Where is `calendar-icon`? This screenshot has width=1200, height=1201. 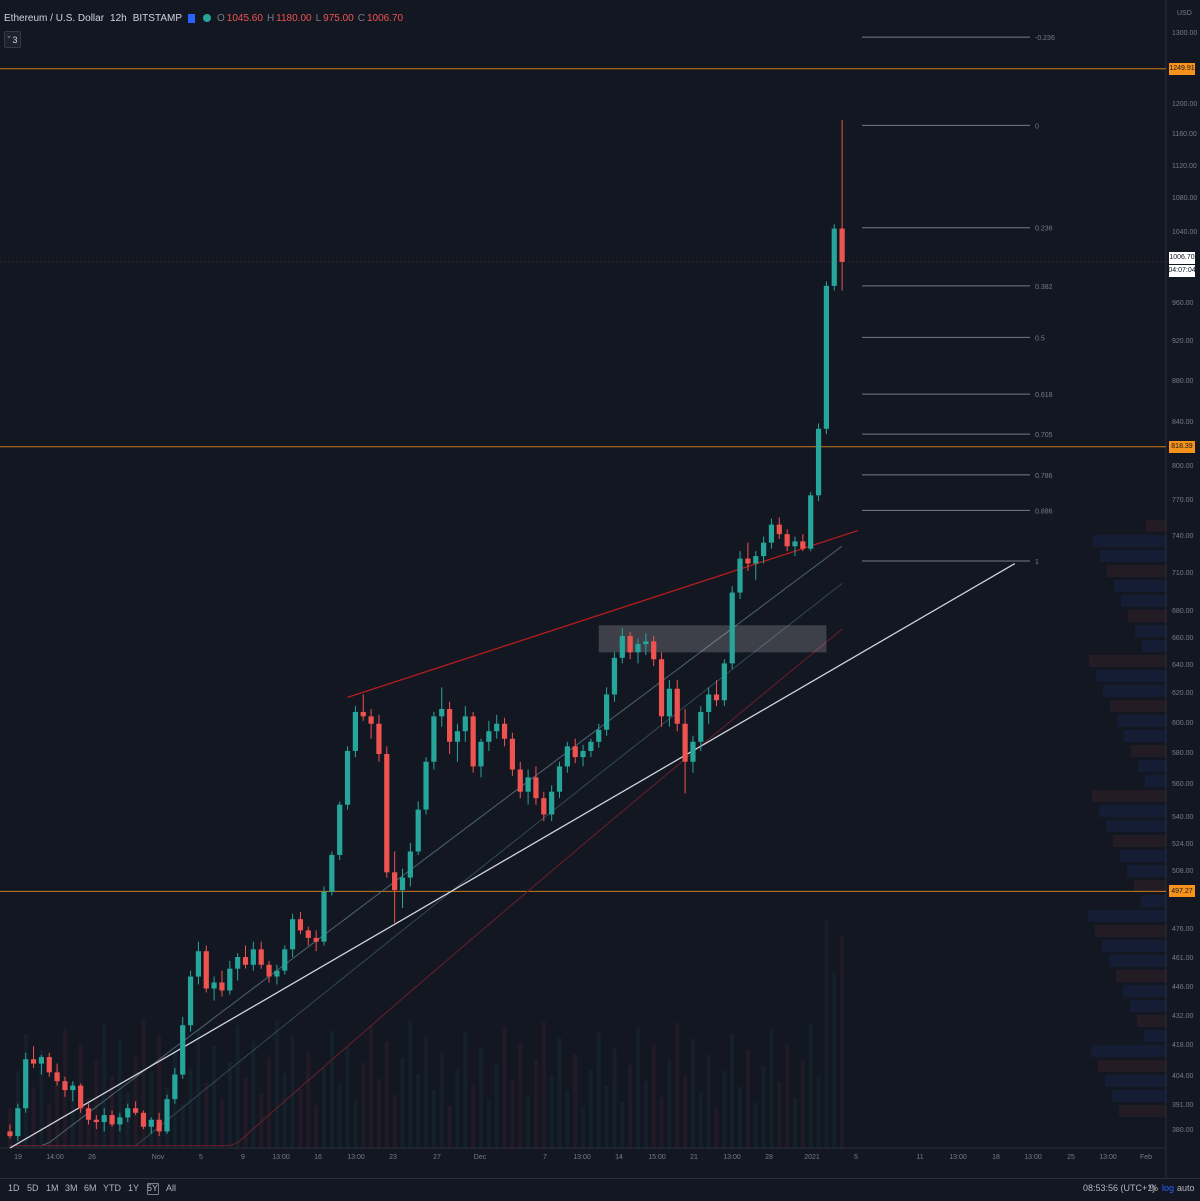 calendar-icon is located at coordinates (153, 1189).